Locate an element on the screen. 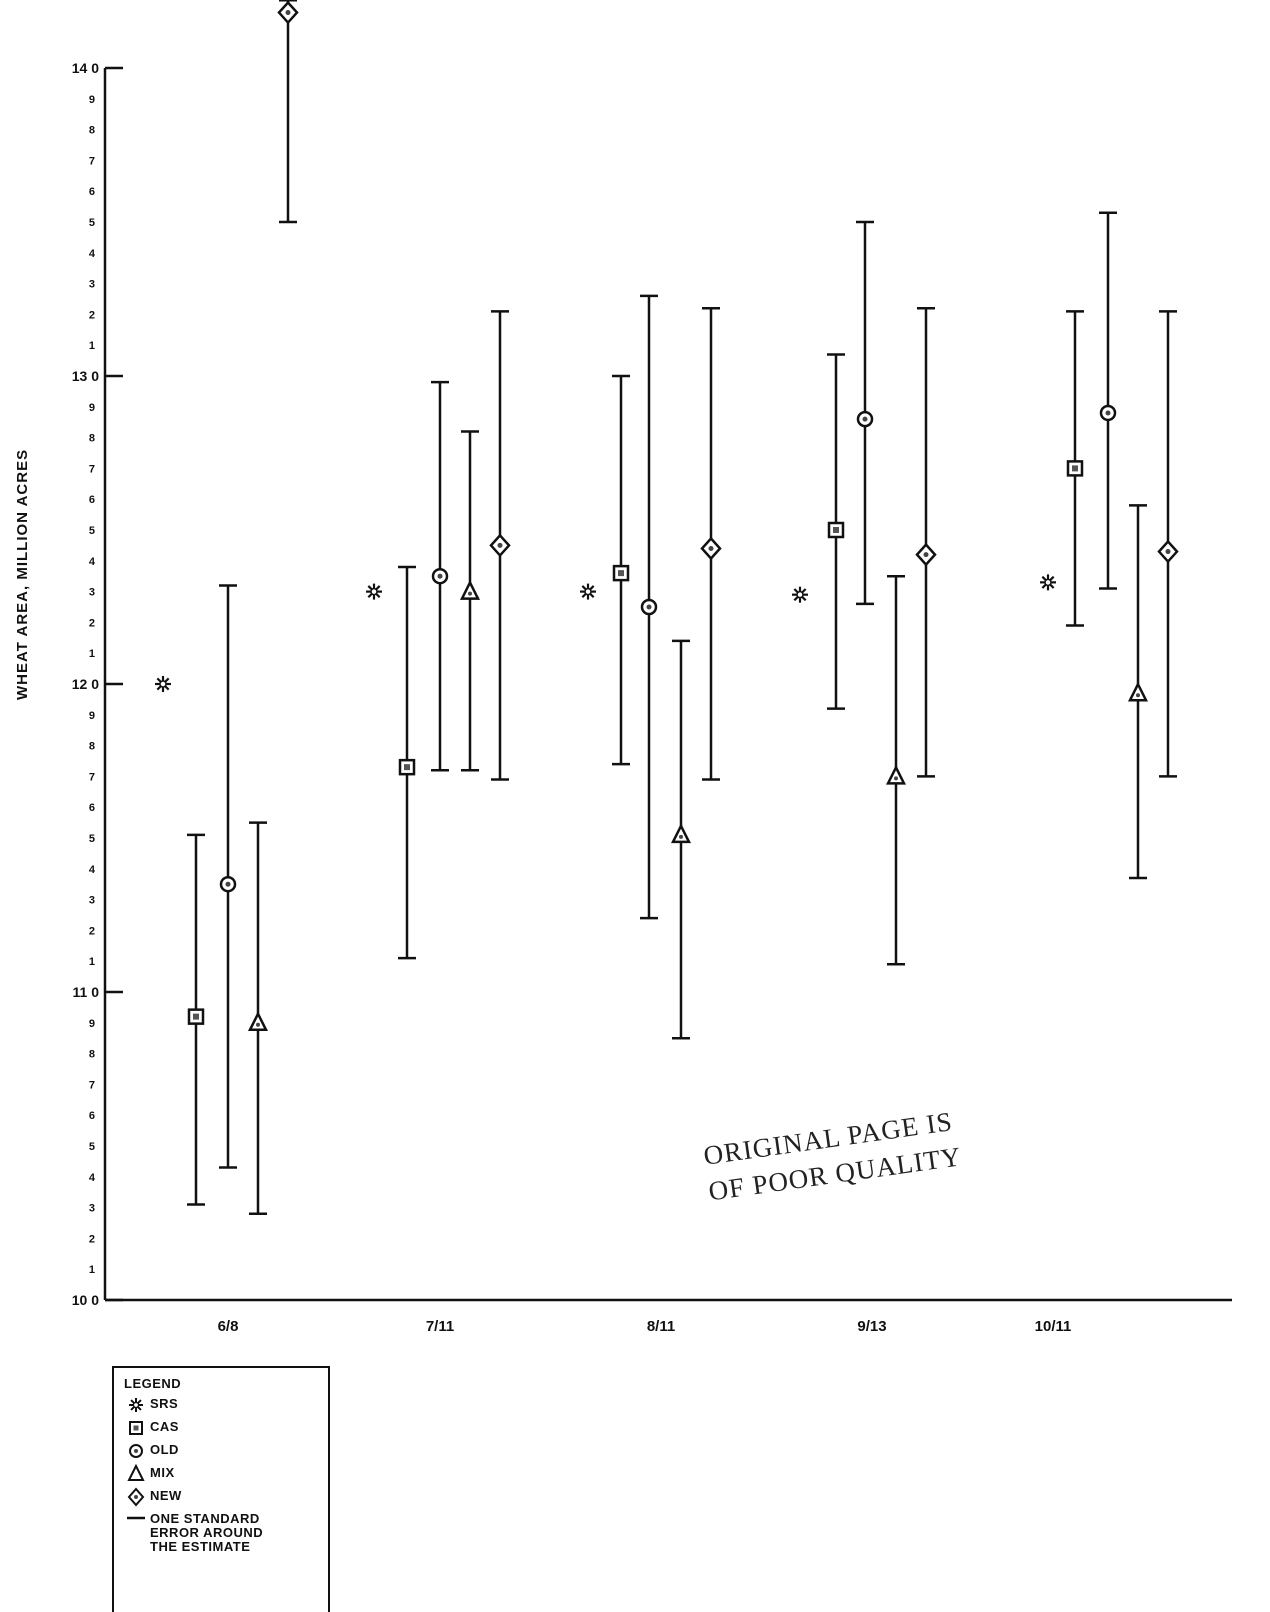  x-tick-label: 6/8 is located at coordinates (228, 1326).